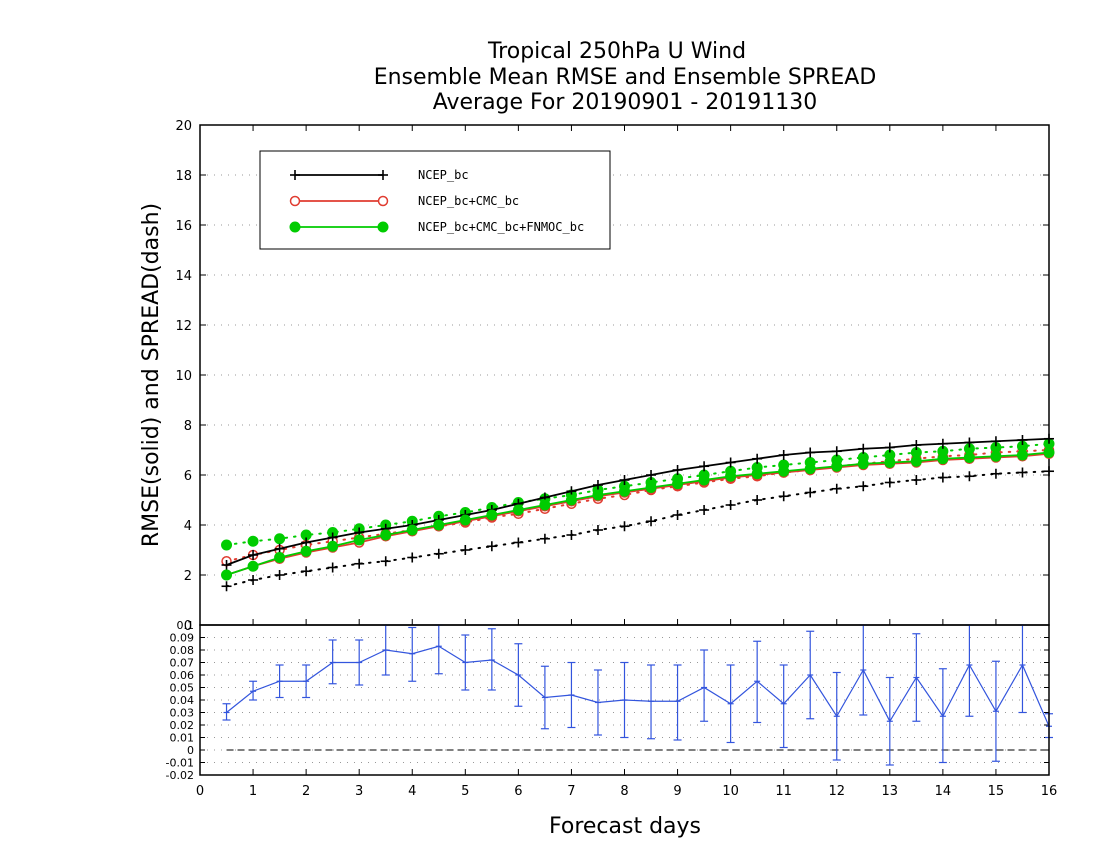  What do you see at coordinates (183, 376) in the screenshot?
I see `y-tick-label: 10` at bounding box center [183, 376].